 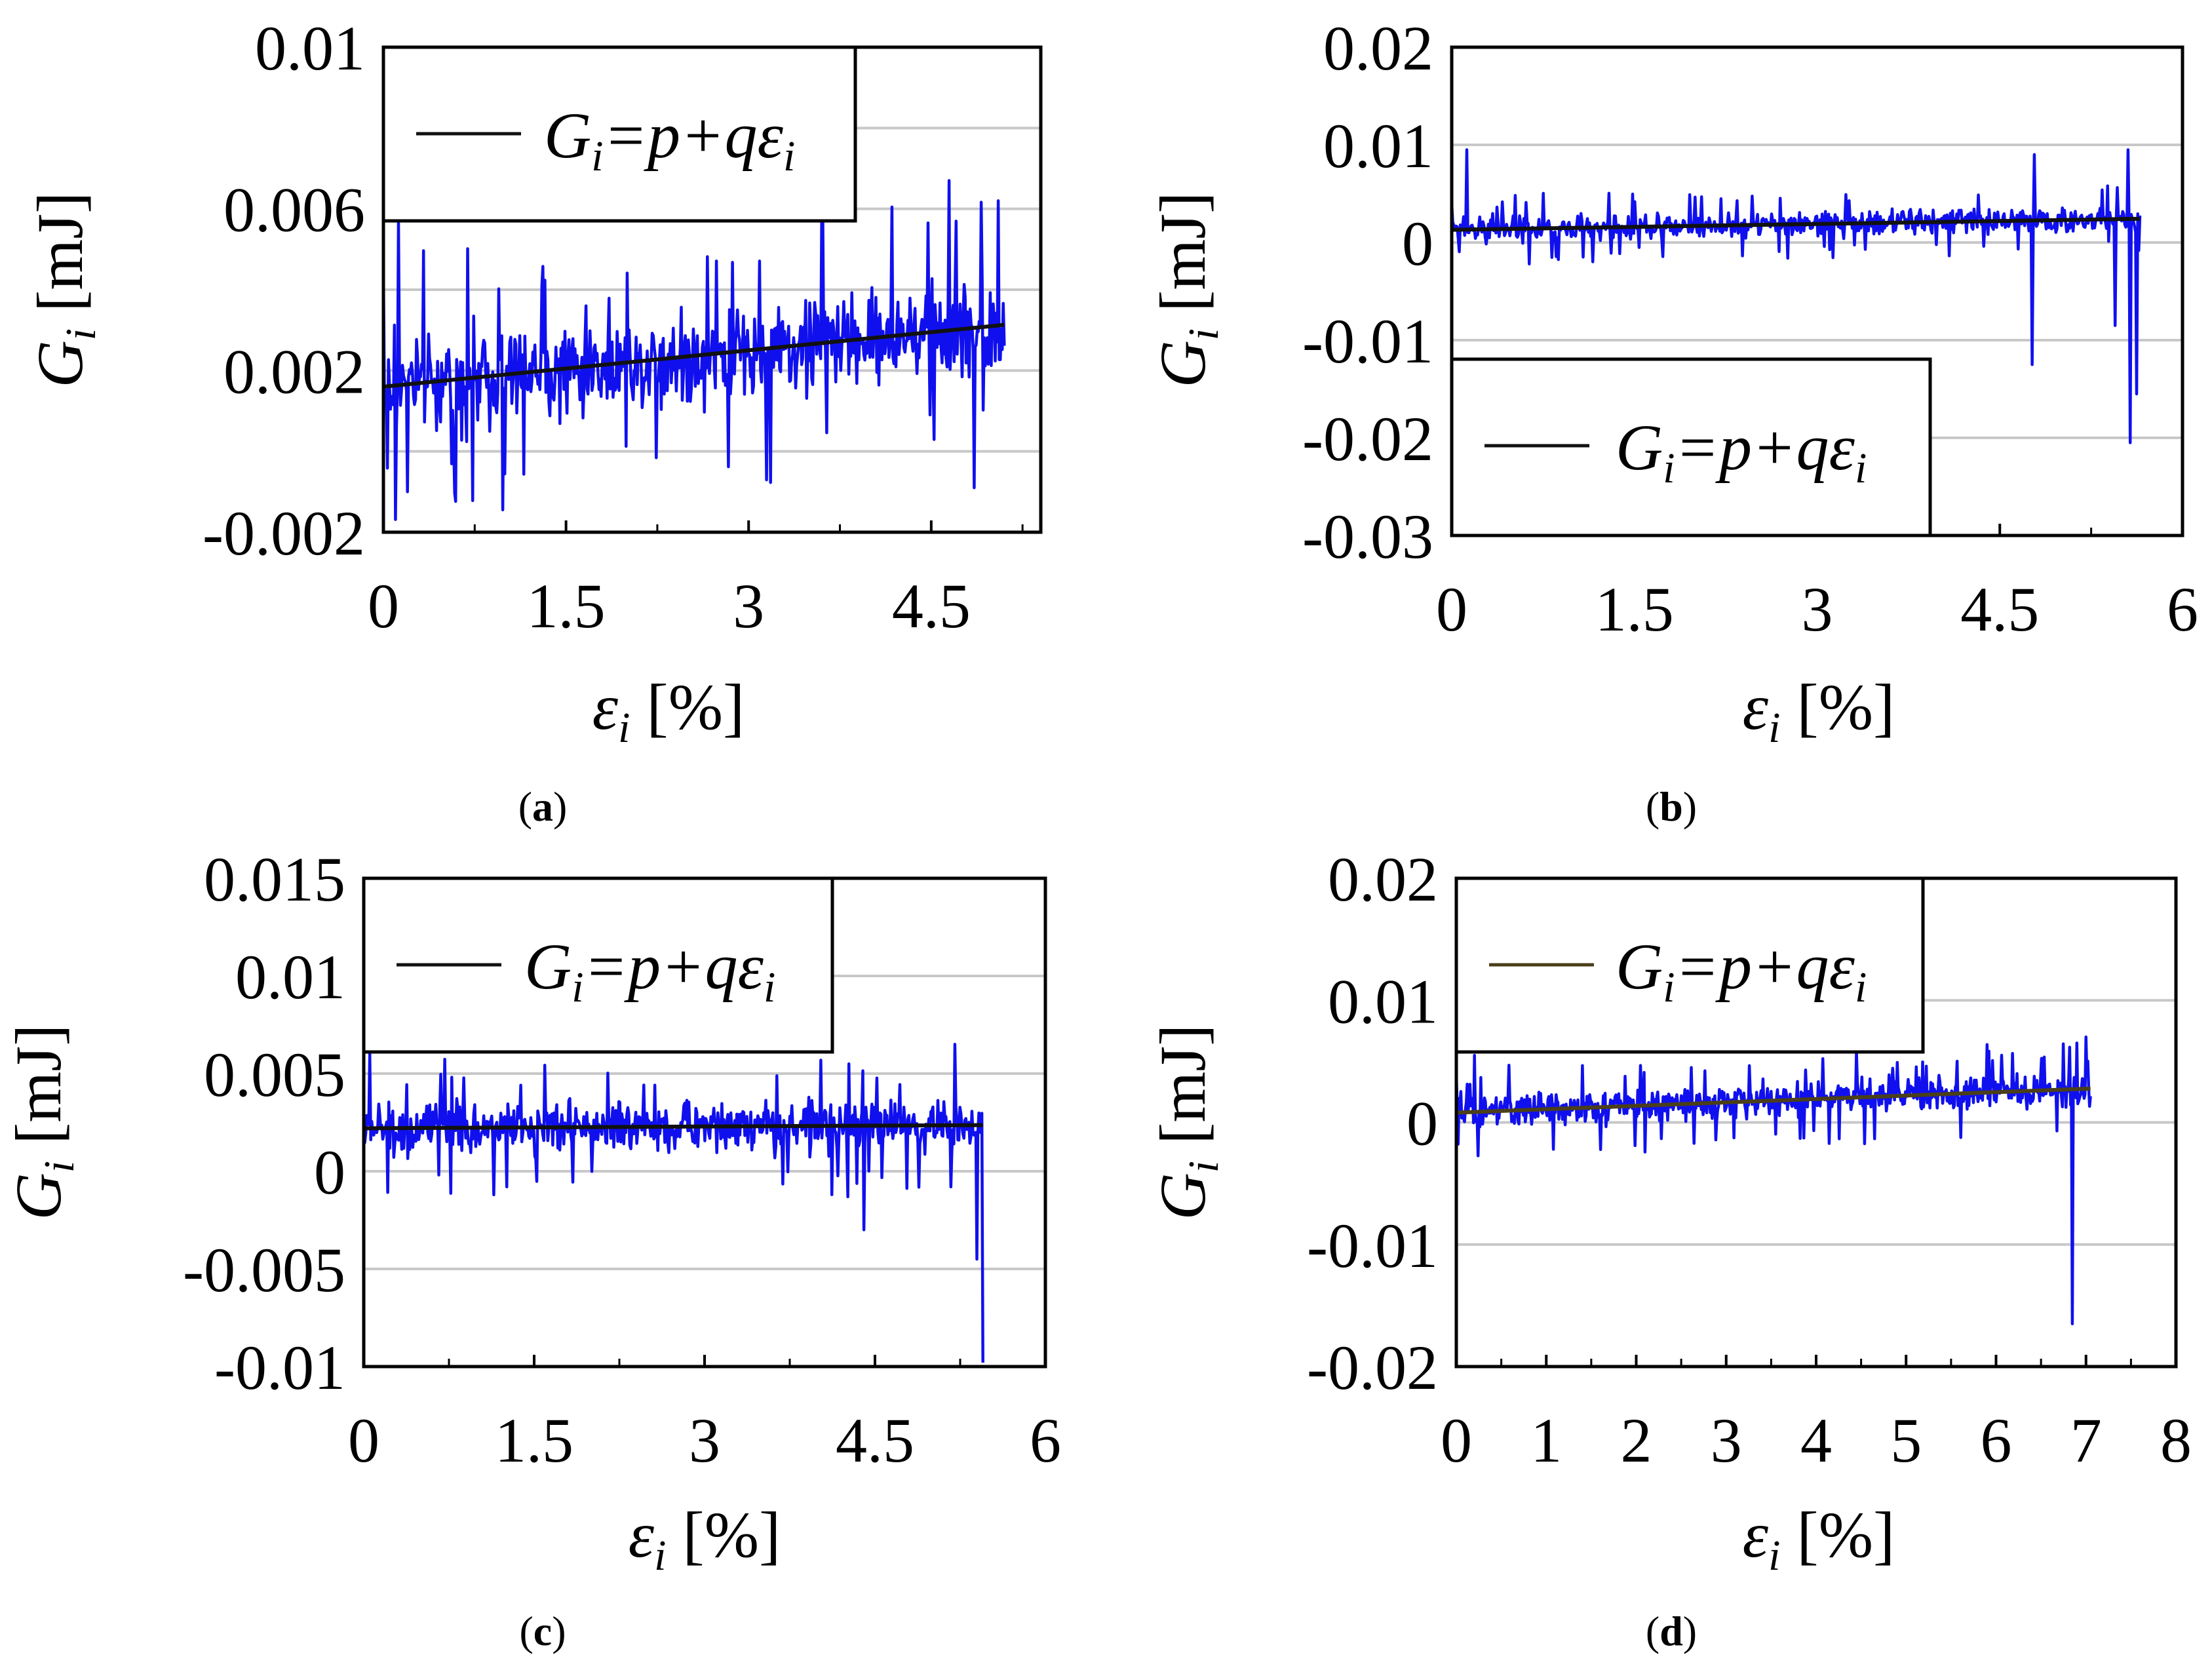 I want to click on y-tick-label: -0.002, so click(x=284, y=533).